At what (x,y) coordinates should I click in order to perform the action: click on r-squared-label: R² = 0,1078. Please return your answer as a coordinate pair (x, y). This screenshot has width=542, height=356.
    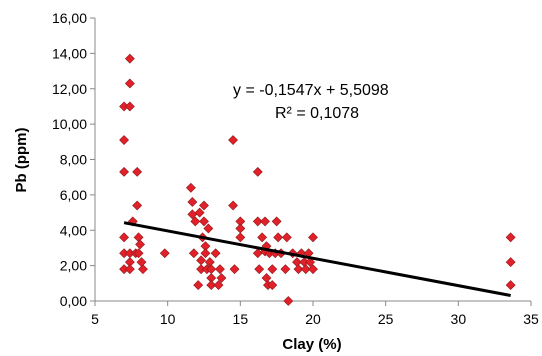
    Looking at the image, I should click on (317, 113).